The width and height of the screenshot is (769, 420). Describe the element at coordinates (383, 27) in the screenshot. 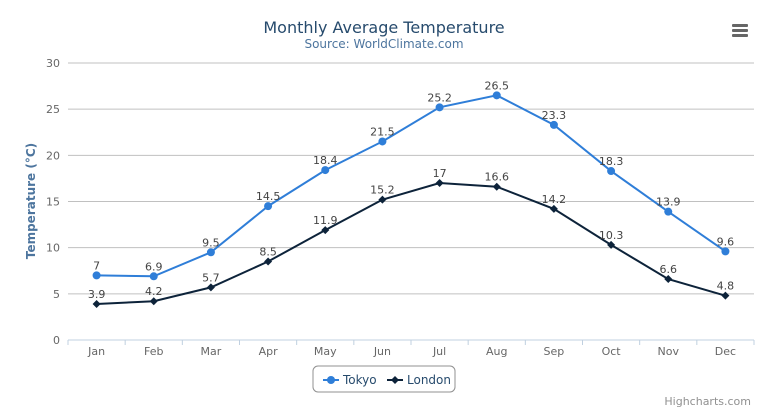

I see `chart-title: Monthly Average Temperature` at that location.